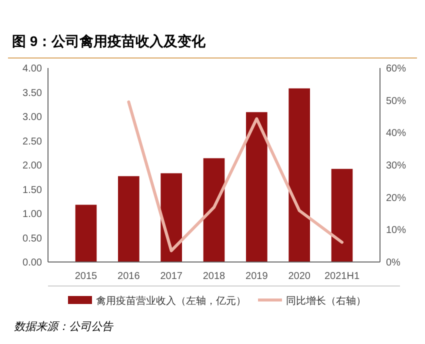 The height and width of the screenshot is (344, 425). Describe the element at coordinates (396, 166) in the screenshot. I see `y2-tick-label: 30%` at that location.